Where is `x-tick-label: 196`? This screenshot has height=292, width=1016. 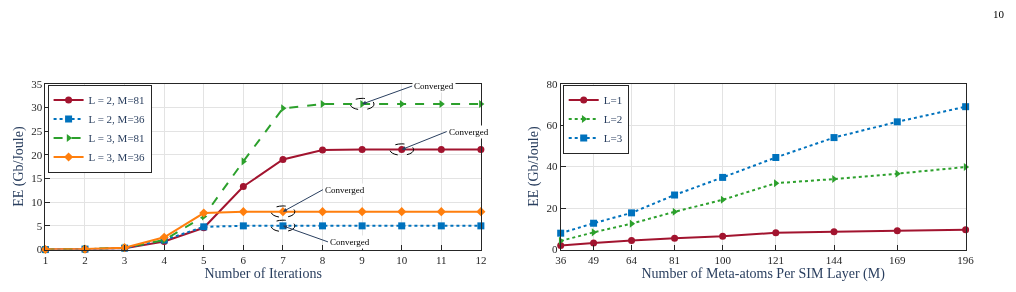
x-tick-label: 196 is located at coordinates (966, 259).